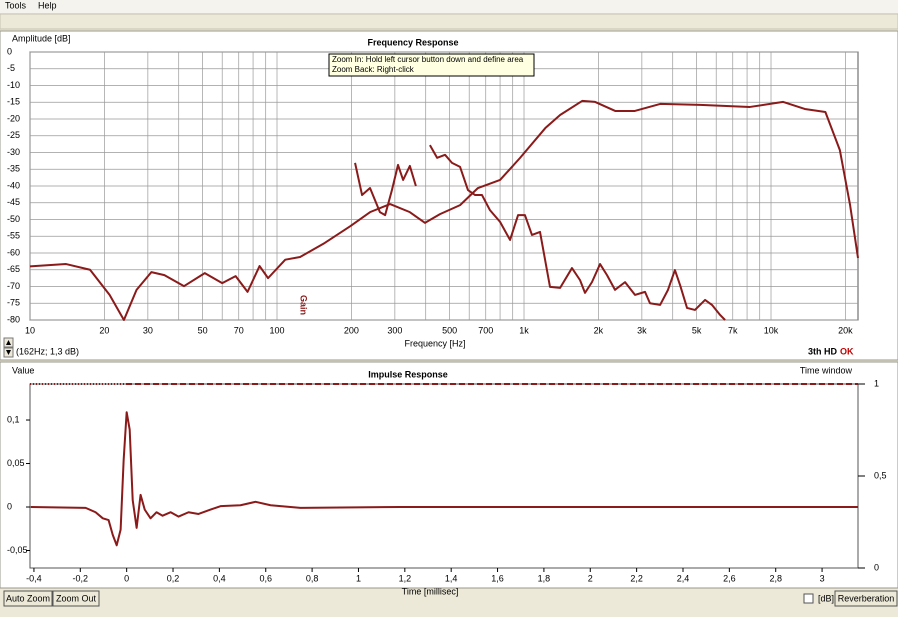 This screenshot has height=617, width=898. I want to click on x-tick-label: 0,6, so click(265, 578).